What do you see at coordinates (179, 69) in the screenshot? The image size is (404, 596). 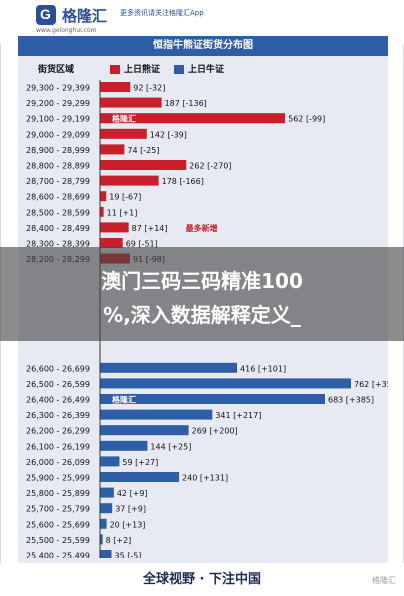 I see `legend-swatch-bull` at bounding box center [179, 69].